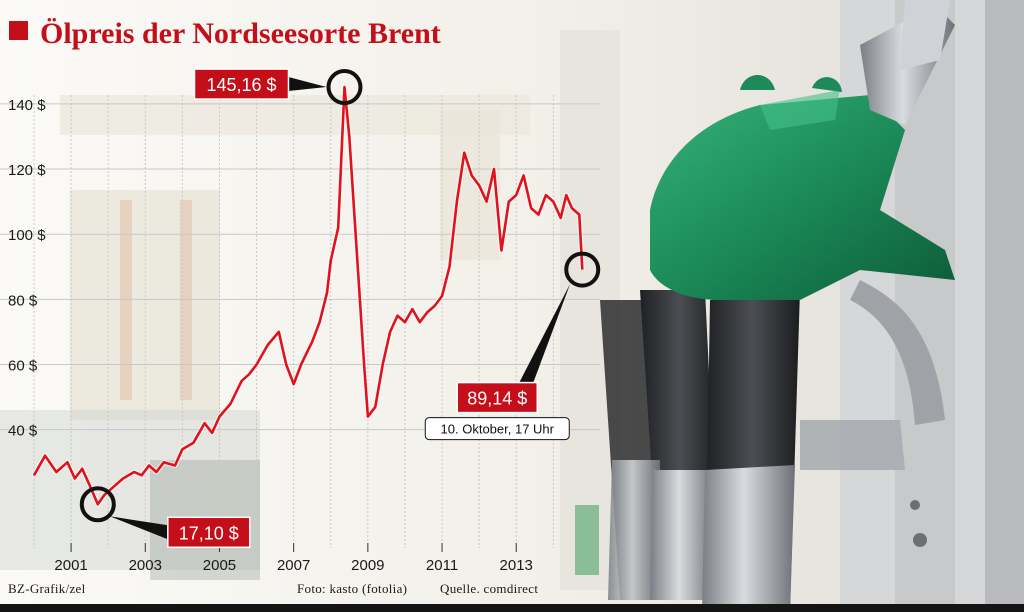 The width and height of the screenshot is (1024, 612). I want to click on graphic-credit: BZ-Grafik/zel, so click(47, 588).